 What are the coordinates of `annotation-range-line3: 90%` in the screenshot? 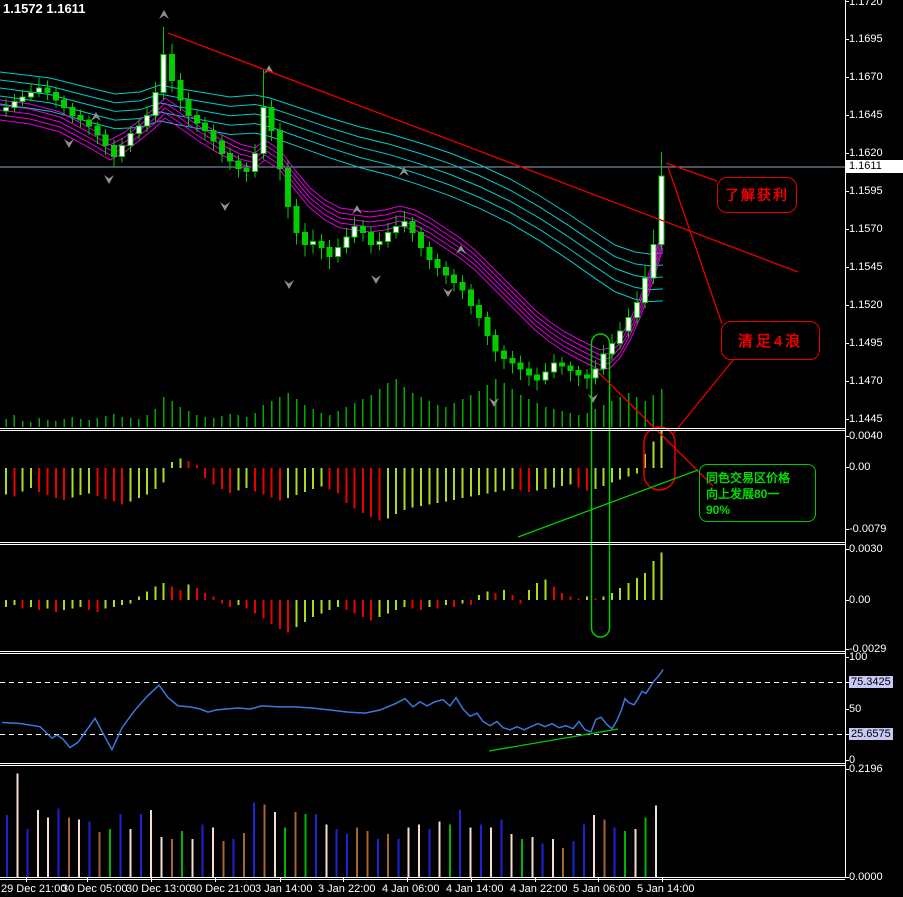 It's located at (718, 510).